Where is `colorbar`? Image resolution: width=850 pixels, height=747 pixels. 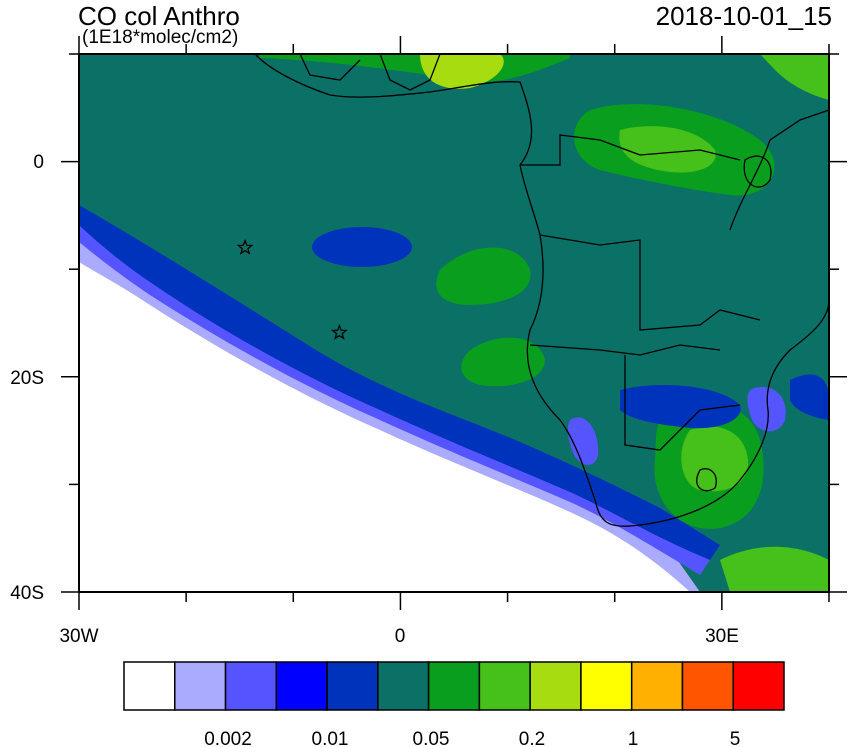 colorbar is located at coordinates (454, 686).